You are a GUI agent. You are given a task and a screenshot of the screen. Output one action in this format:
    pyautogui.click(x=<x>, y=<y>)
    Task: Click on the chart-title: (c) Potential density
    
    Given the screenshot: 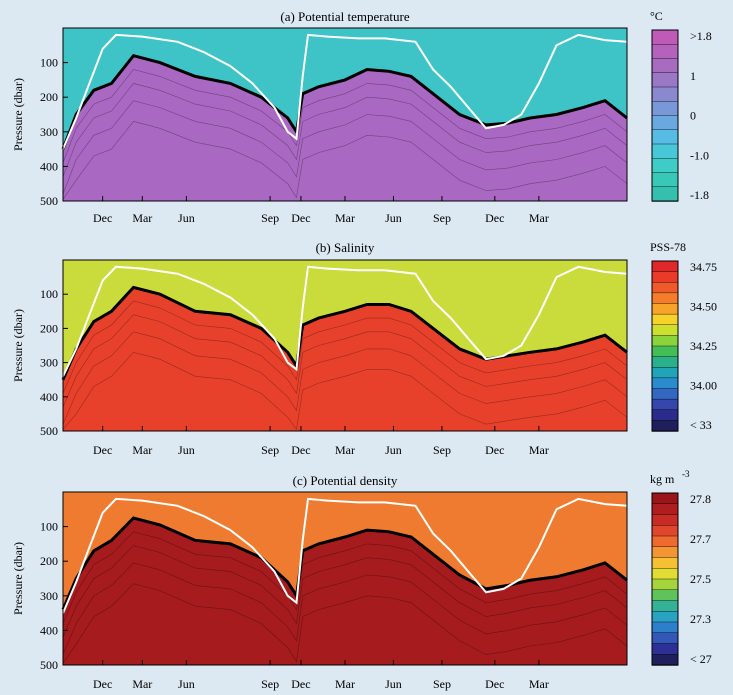 What is the action you would take?
    pyautogui.click(x=345, y=480)
    